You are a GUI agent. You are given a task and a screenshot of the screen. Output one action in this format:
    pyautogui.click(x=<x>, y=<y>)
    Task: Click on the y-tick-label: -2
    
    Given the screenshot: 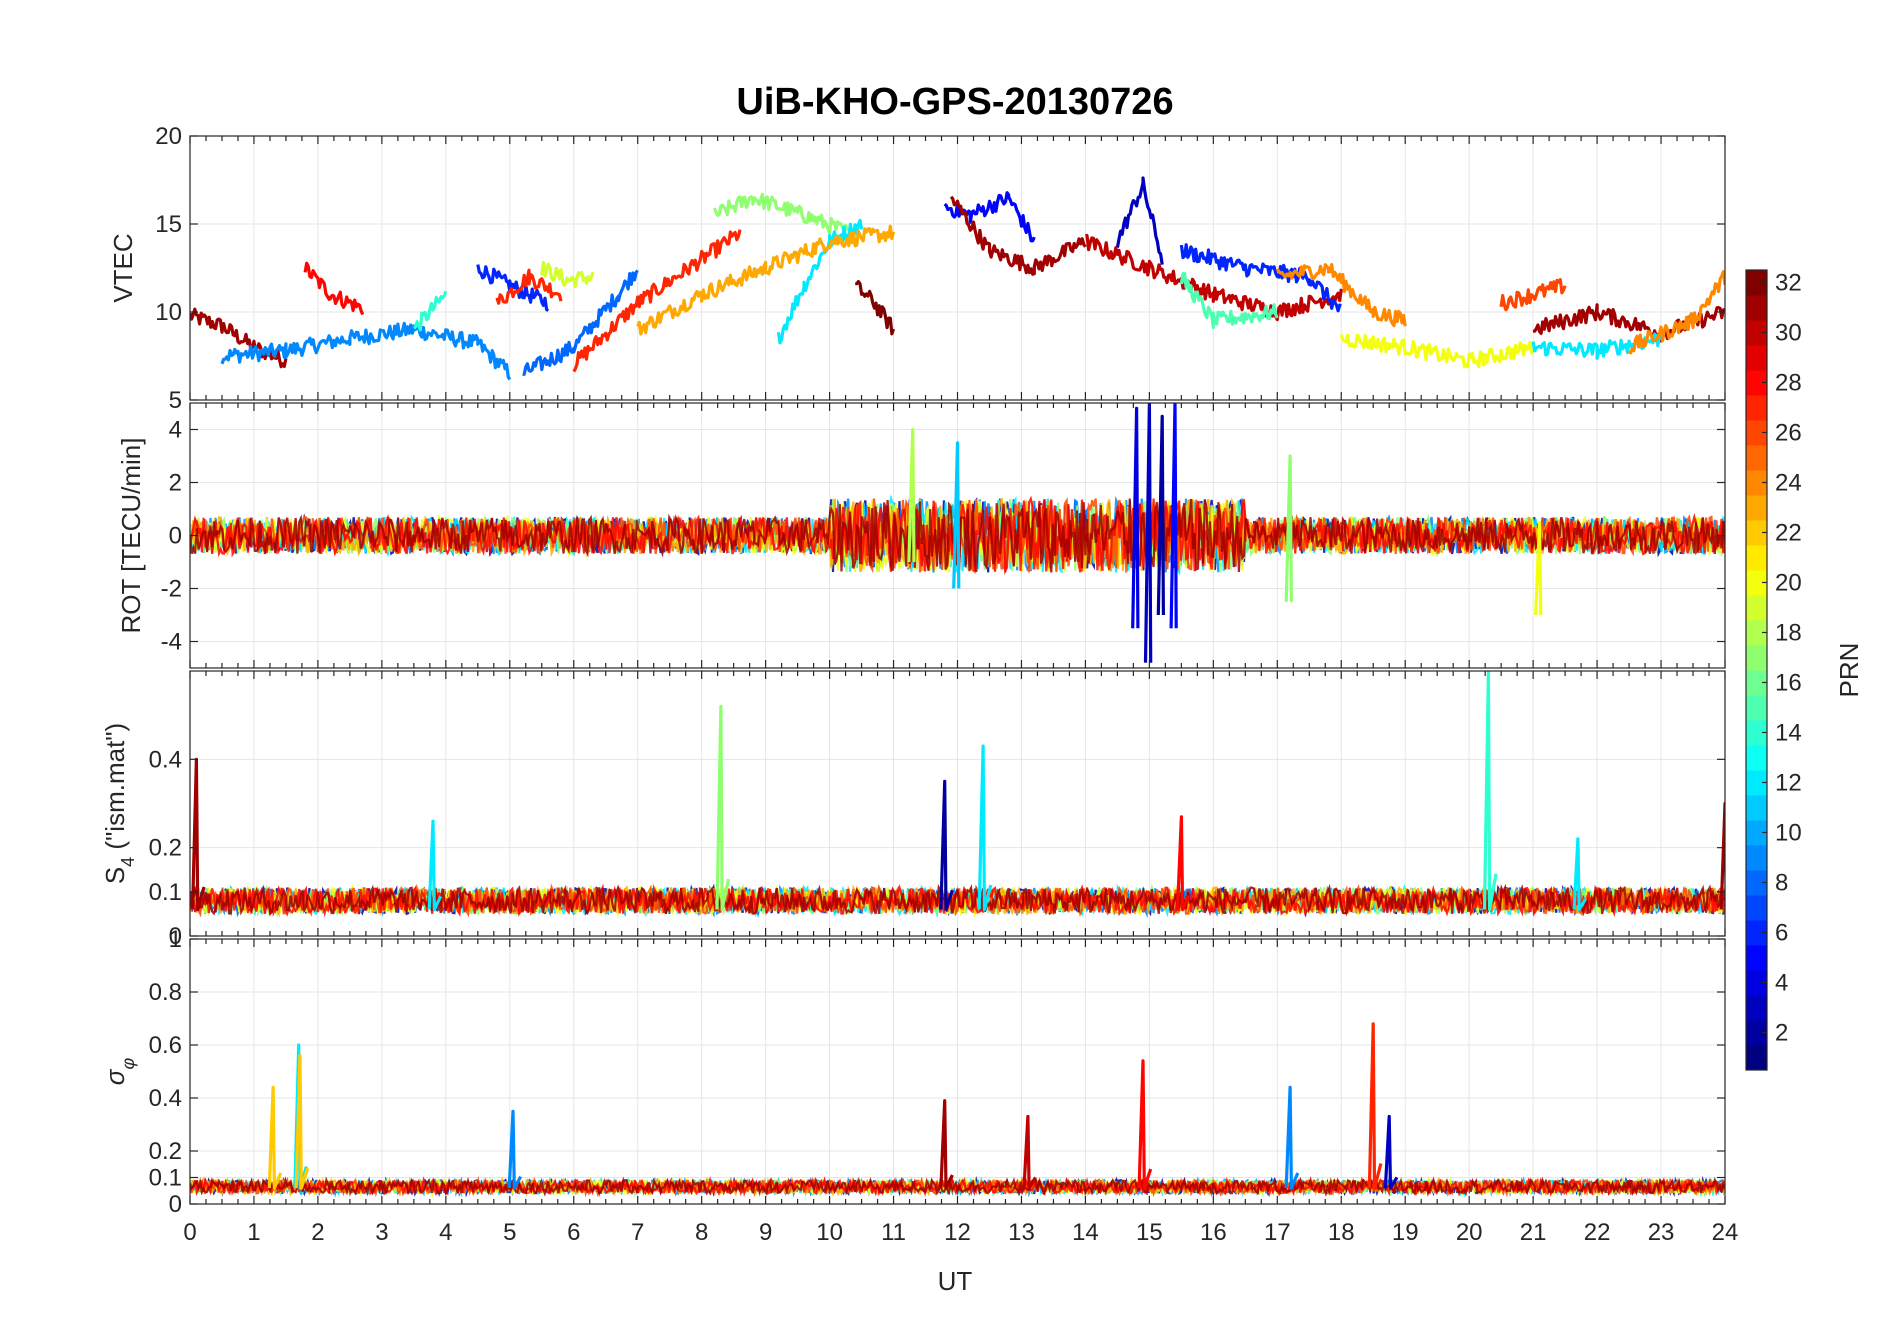 What is the action you would take?
    pyautogui.click(x=171, y=589)
    